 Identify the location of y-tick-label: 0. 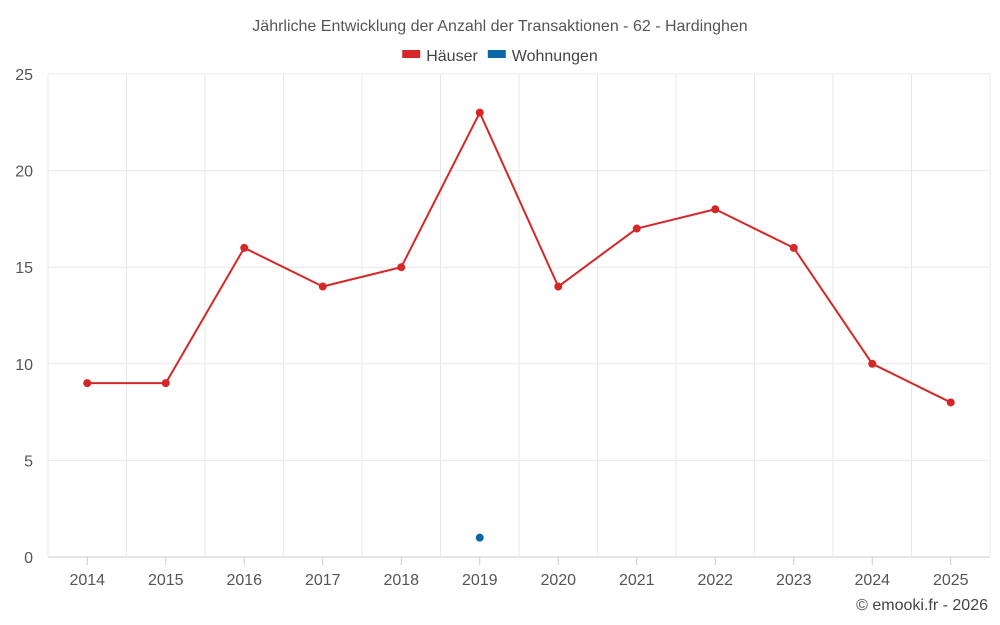
(28, 558).